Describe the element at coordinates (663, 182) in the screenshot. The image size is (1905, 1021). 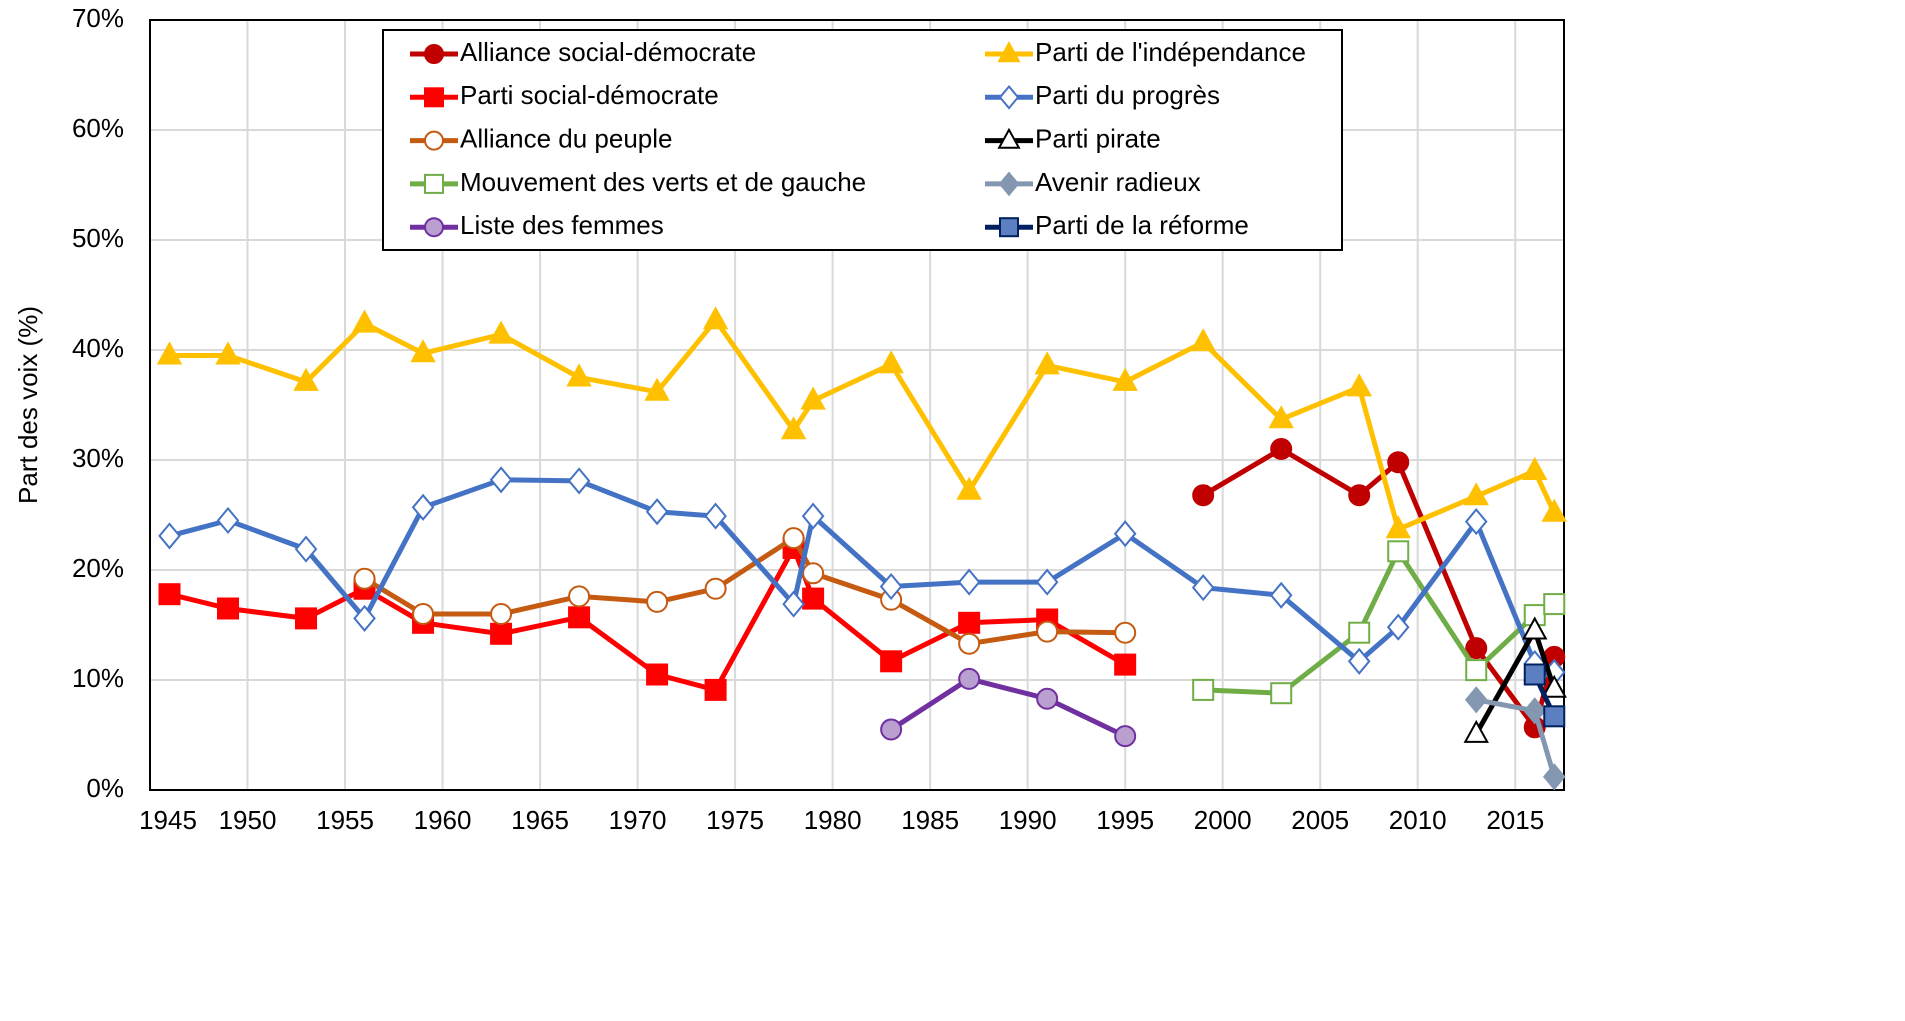
I see `legend-label: Mouvement des verts et de gauche` at that location.